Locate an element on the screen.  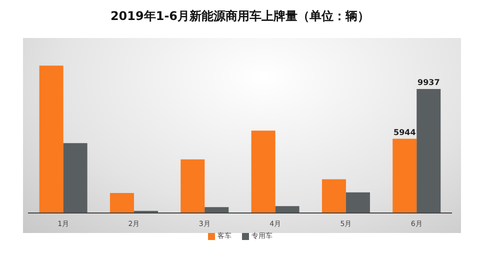
data-label: 9937 is located at coordinates (429, 82).